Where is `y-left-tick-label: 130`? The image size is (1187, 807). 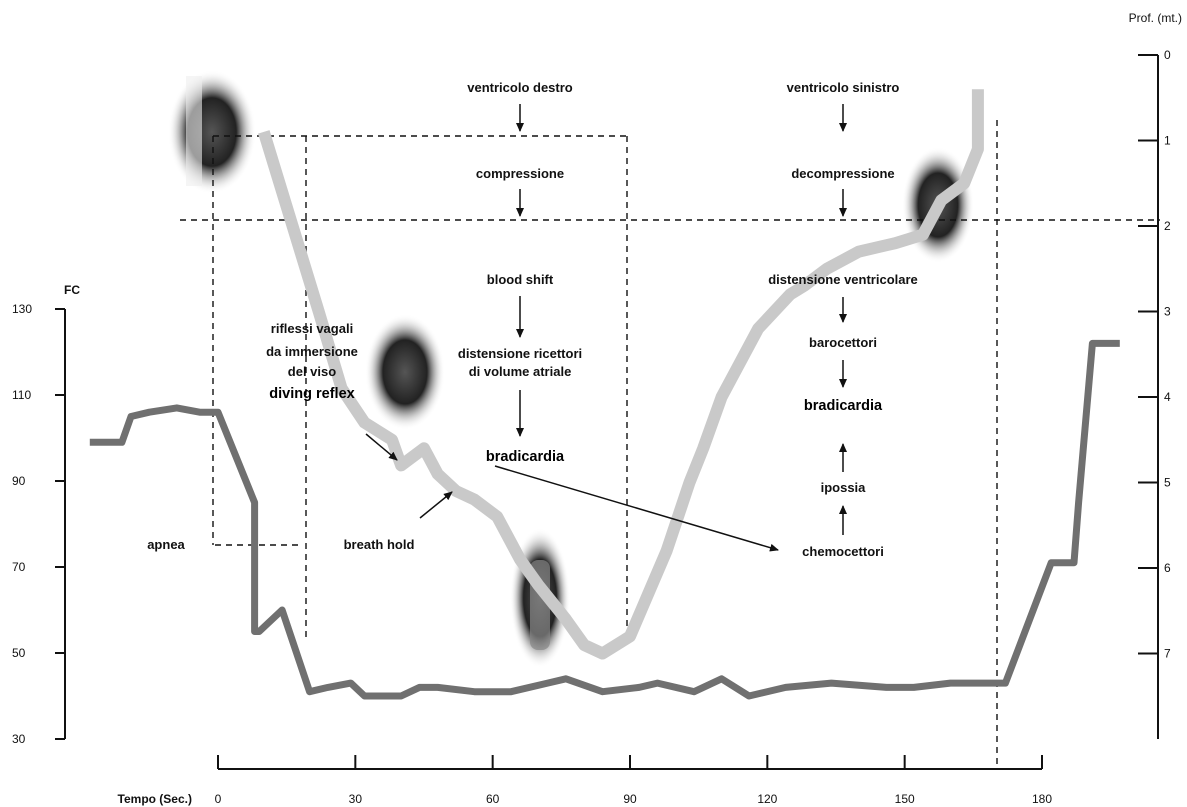
y-left-tick-label: 130 is located at coordinates (22, 309).